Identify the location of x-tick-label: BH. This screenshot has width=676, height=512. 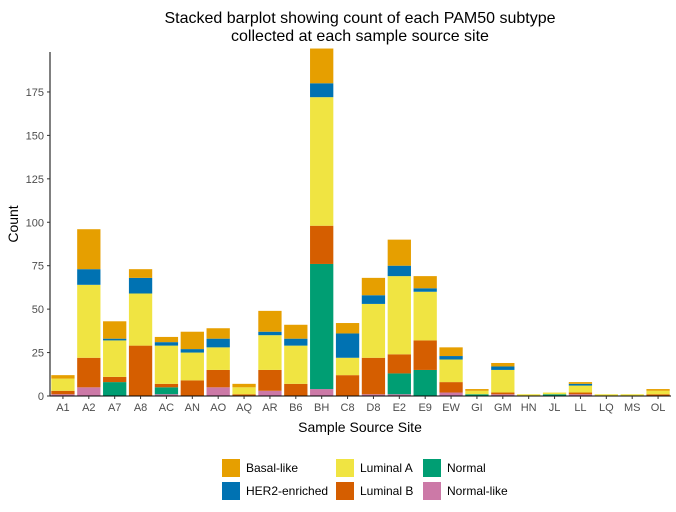
(321, 408).